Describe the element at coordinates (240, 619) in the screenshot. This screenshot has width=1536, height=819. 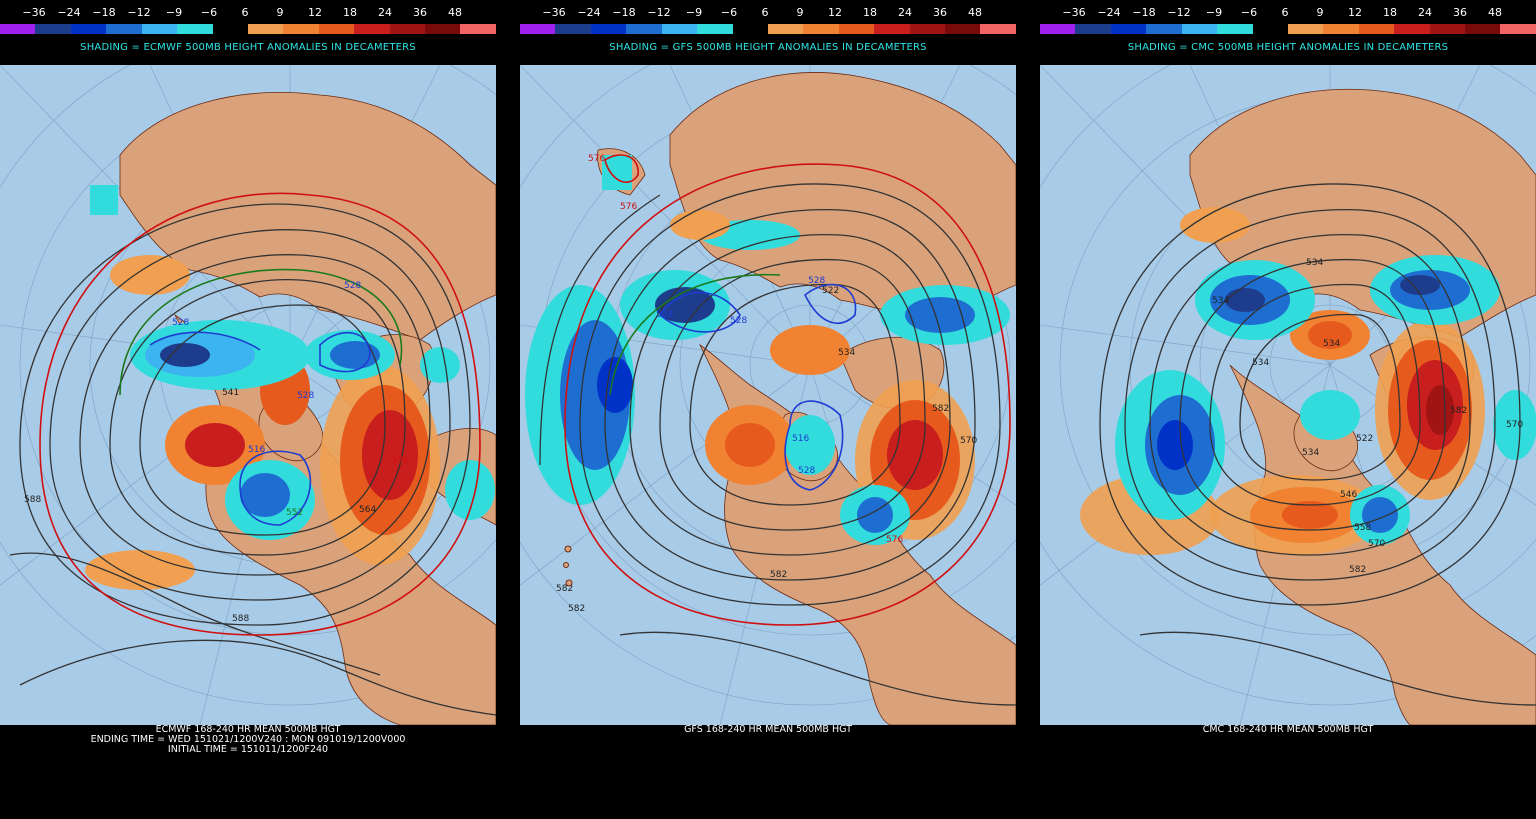
I see `contour-label: 588` at that location.